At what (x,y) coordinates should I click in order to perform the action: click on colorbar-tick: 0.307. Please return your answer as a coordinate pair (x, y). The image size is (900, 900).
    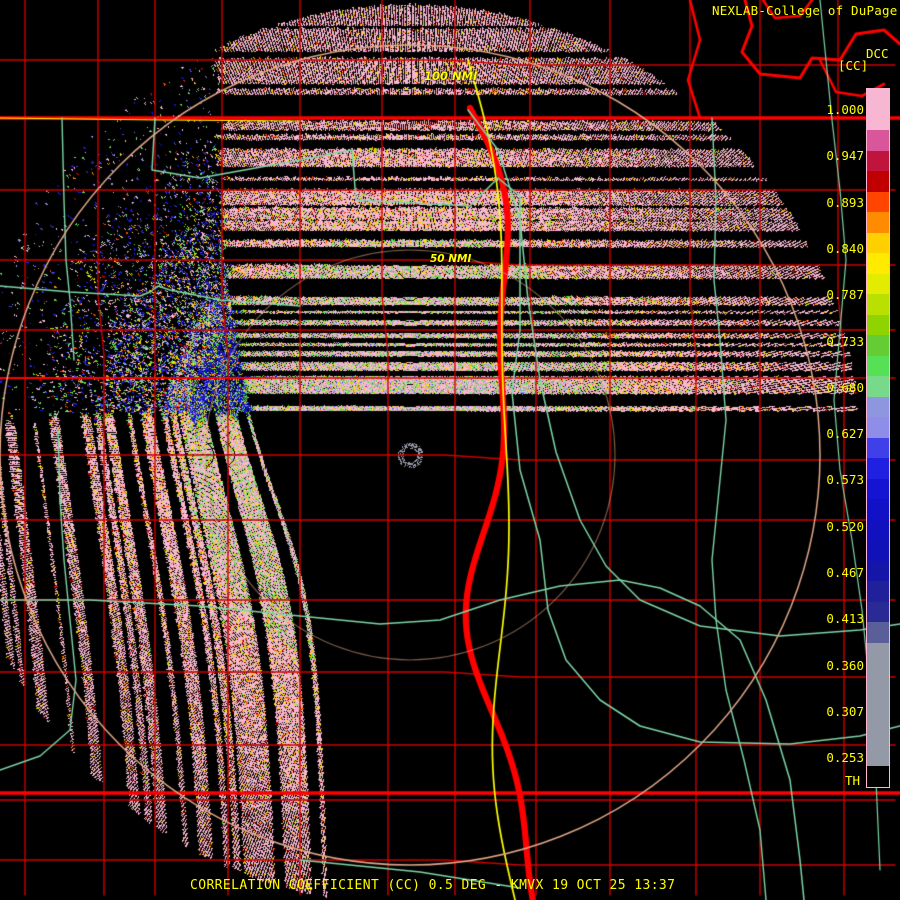
    Looking at the image, I should click on (845, 711).